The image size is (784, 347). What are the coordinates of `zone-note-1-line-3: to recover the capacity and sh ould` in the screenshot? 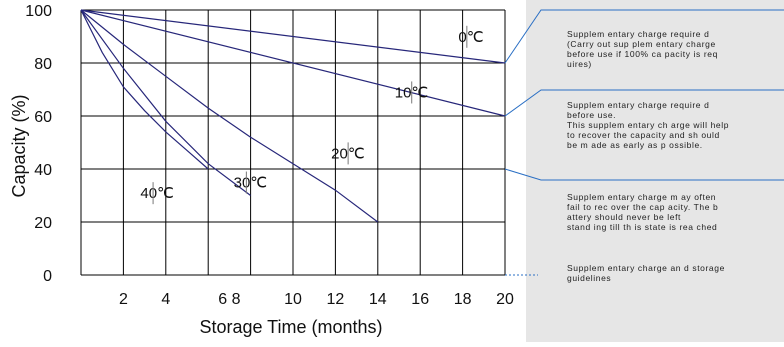 It's located at (643, 135).